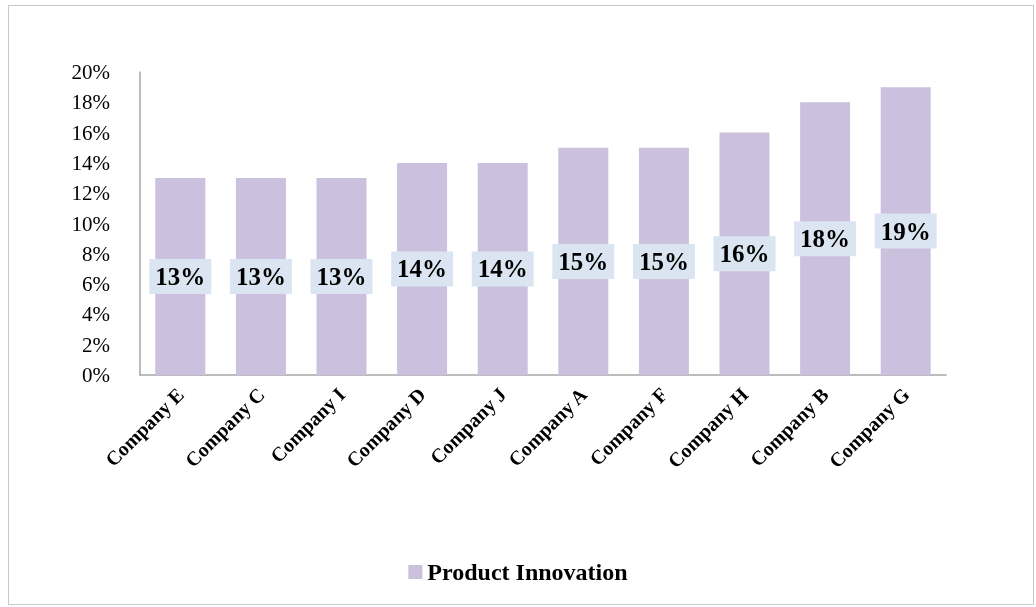 The height and width of the screenshot is (607, 1036). Describe the element at coordinates (744, 254) in the screenshot. I see `data-label: 16%` at that location.